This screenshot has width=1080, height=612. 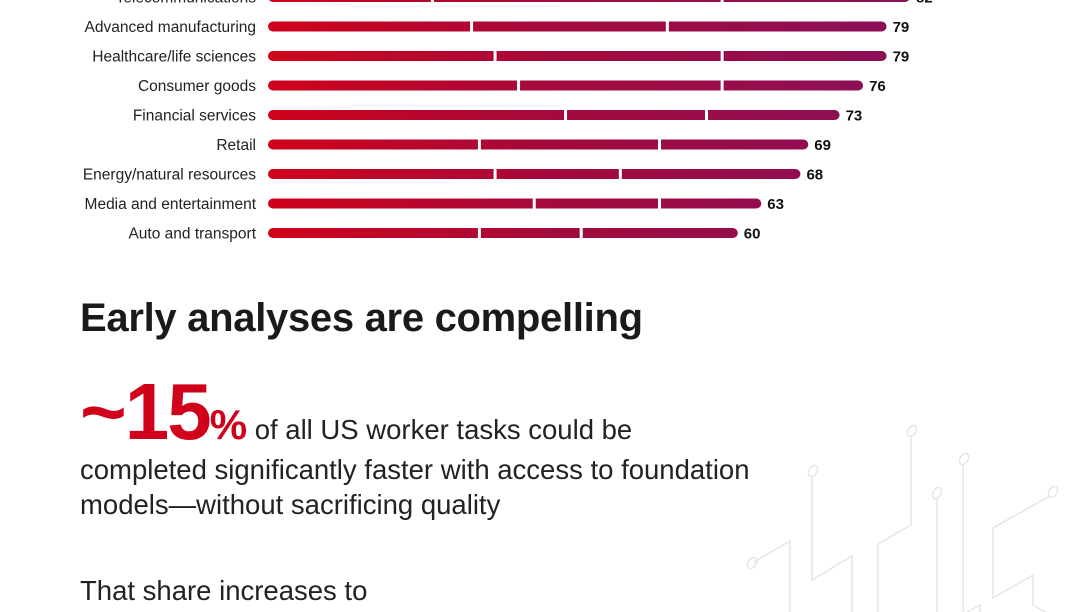 What do you see at coordinates (146, 411) in the screenshot?
I see `stat-value: ~15` at bounding box center [146, 411].